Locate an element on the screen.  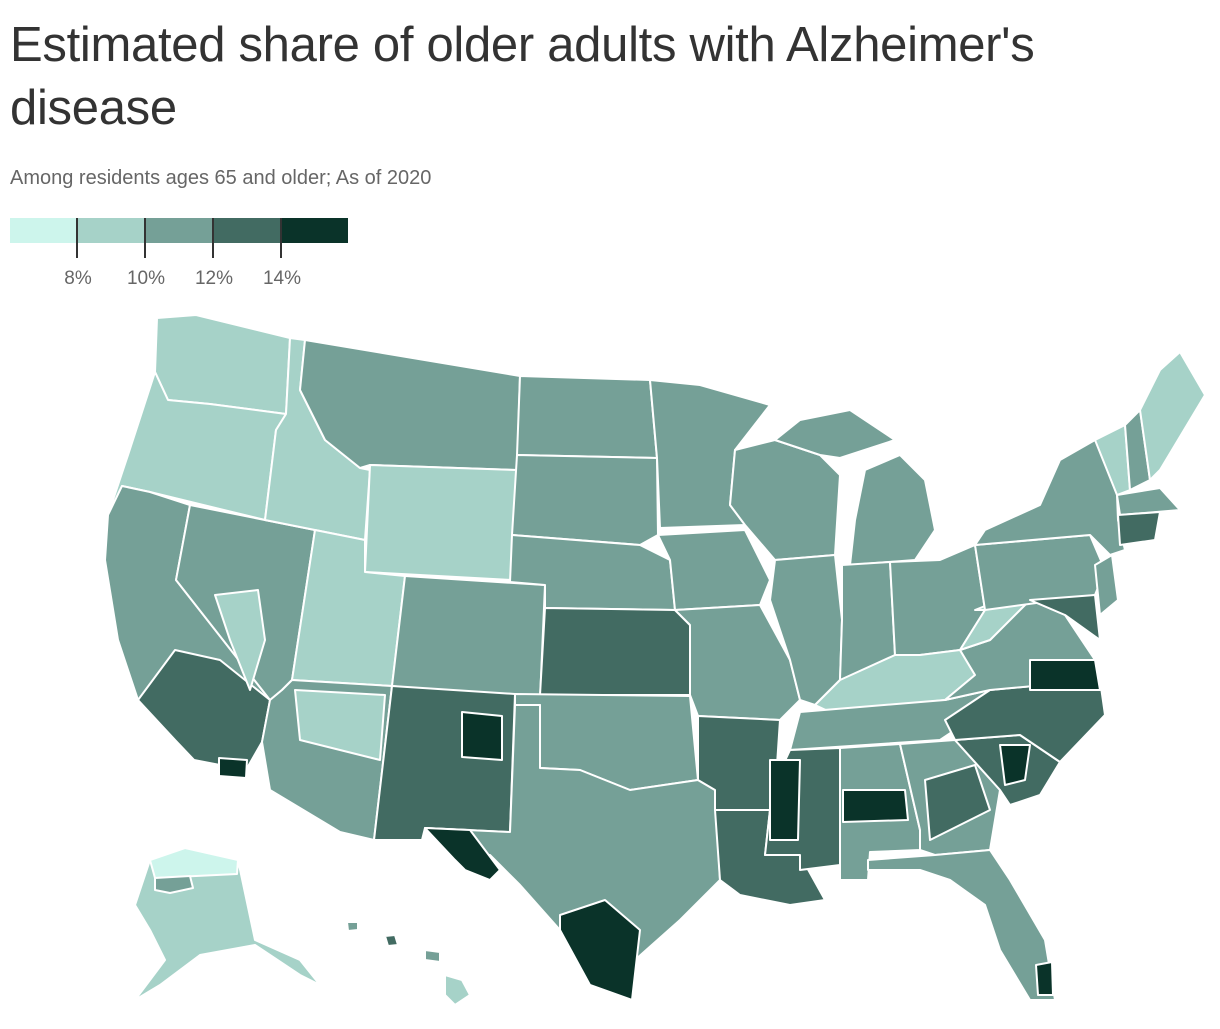
state-south-dakota is located at coordinates (585, 500).